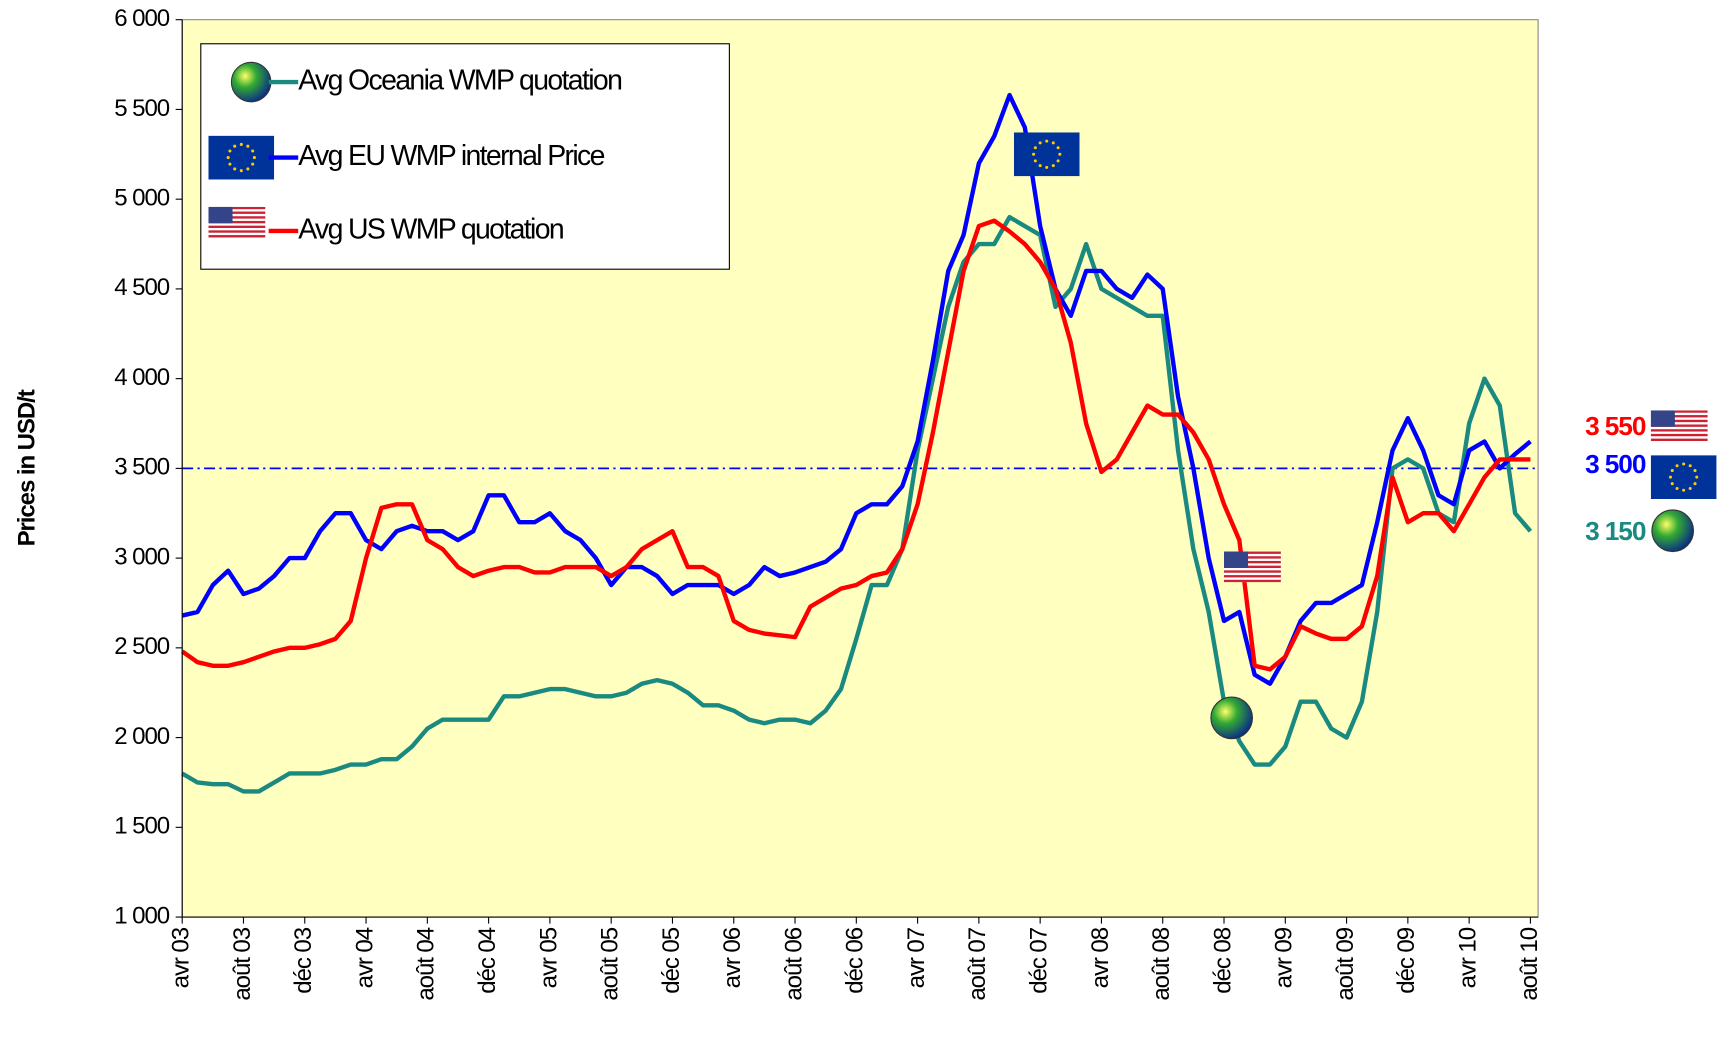 The image size is (1717, 1044). What do you see at coordinates (732, 957) in the screenshot?
I see `x-tick-label: avr 06` at bounding box center [732, 957].